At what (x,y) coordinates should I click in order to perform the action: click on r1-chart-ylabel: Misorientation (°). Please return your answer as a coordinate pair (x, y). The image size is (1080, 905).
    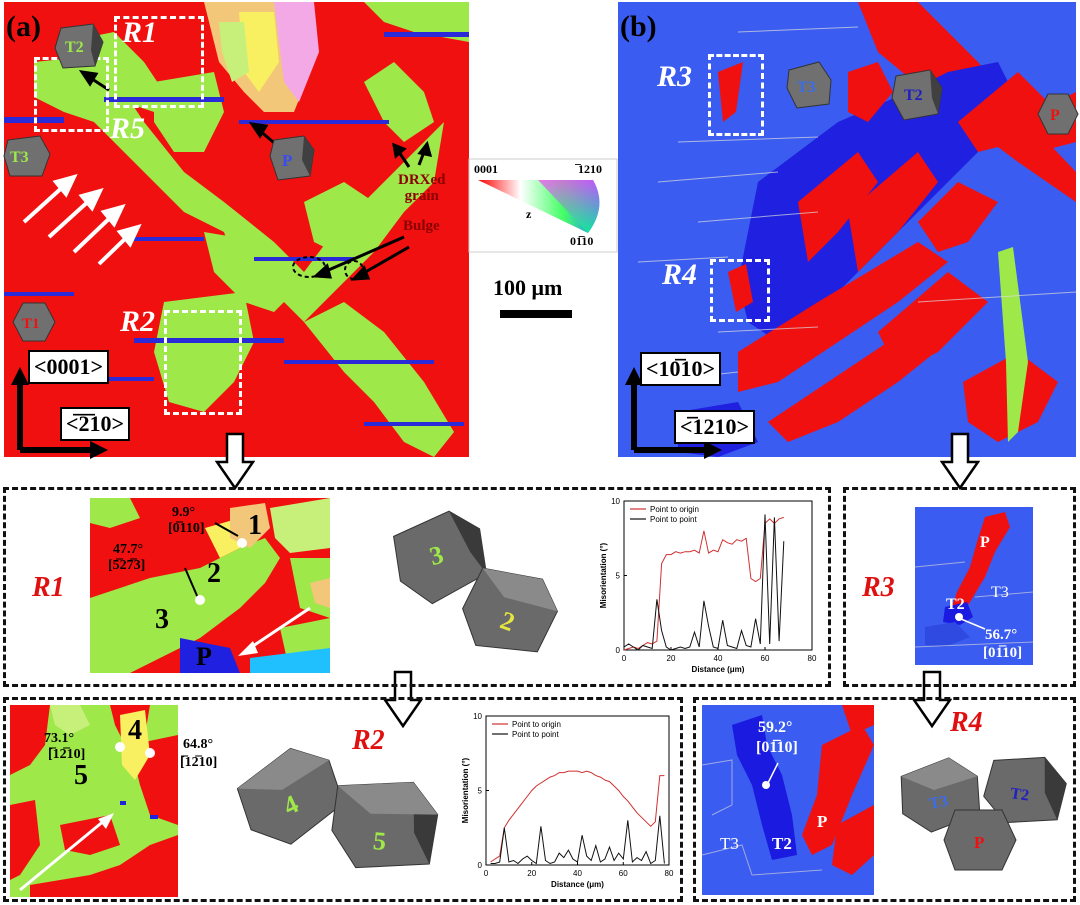
    Looking at the image, I should click on (603, 575).